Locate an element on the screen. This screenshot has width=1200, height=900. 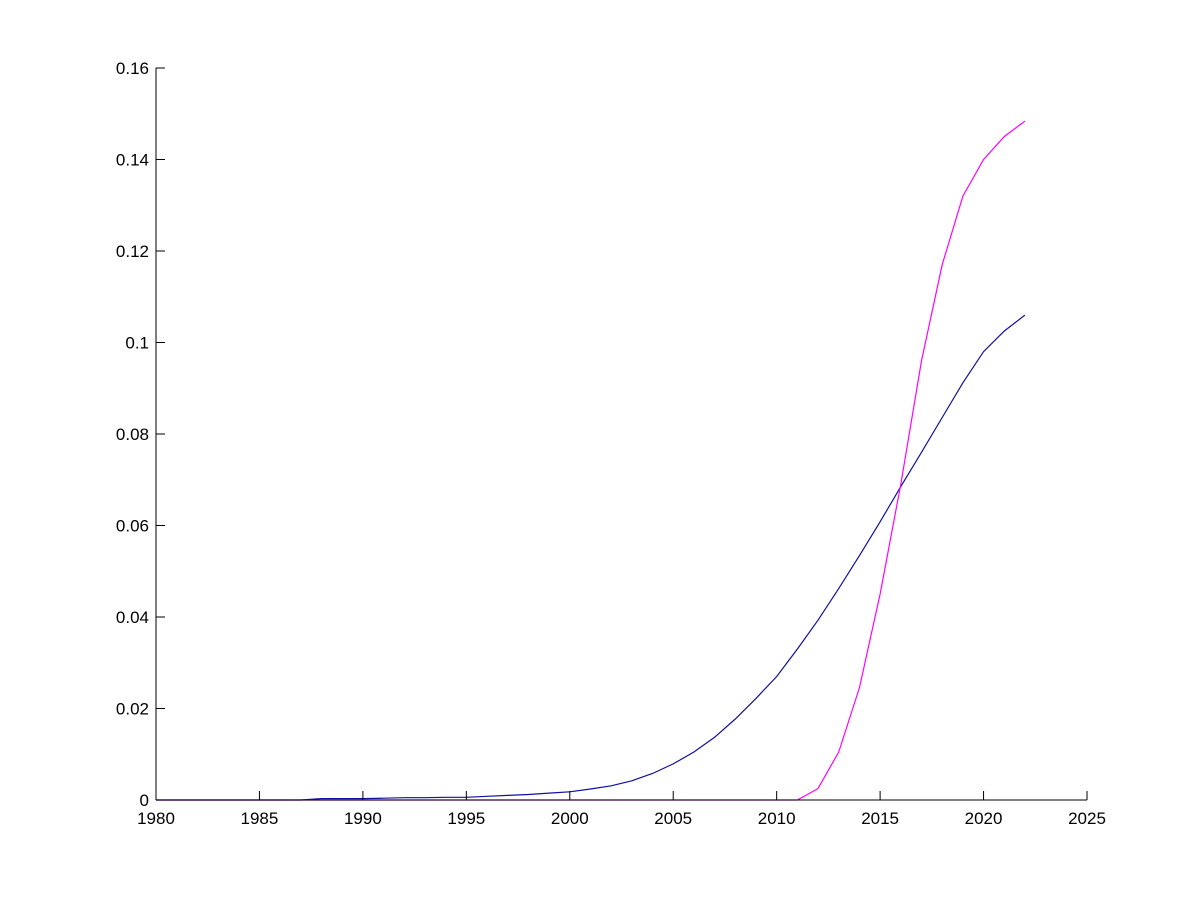
y-tick-label: 0.1 is located at coordinates (137, 343).